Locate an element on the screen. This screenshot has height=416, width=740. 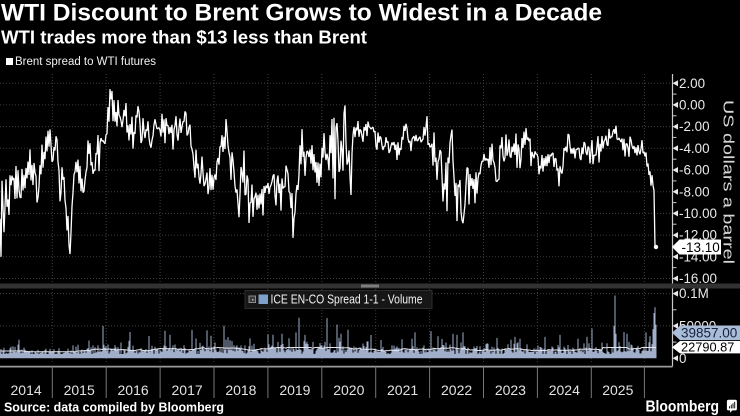
svg-text: US dollars a barrel is located at coordinates (728, 182).